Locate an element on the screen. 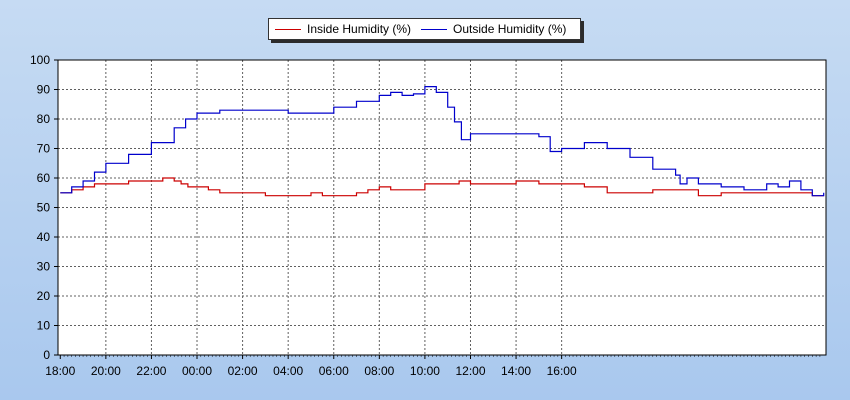 Image resolution: width=850 pixels, height=400 pixels. series-line-inside is located at coordinates (442, 187).